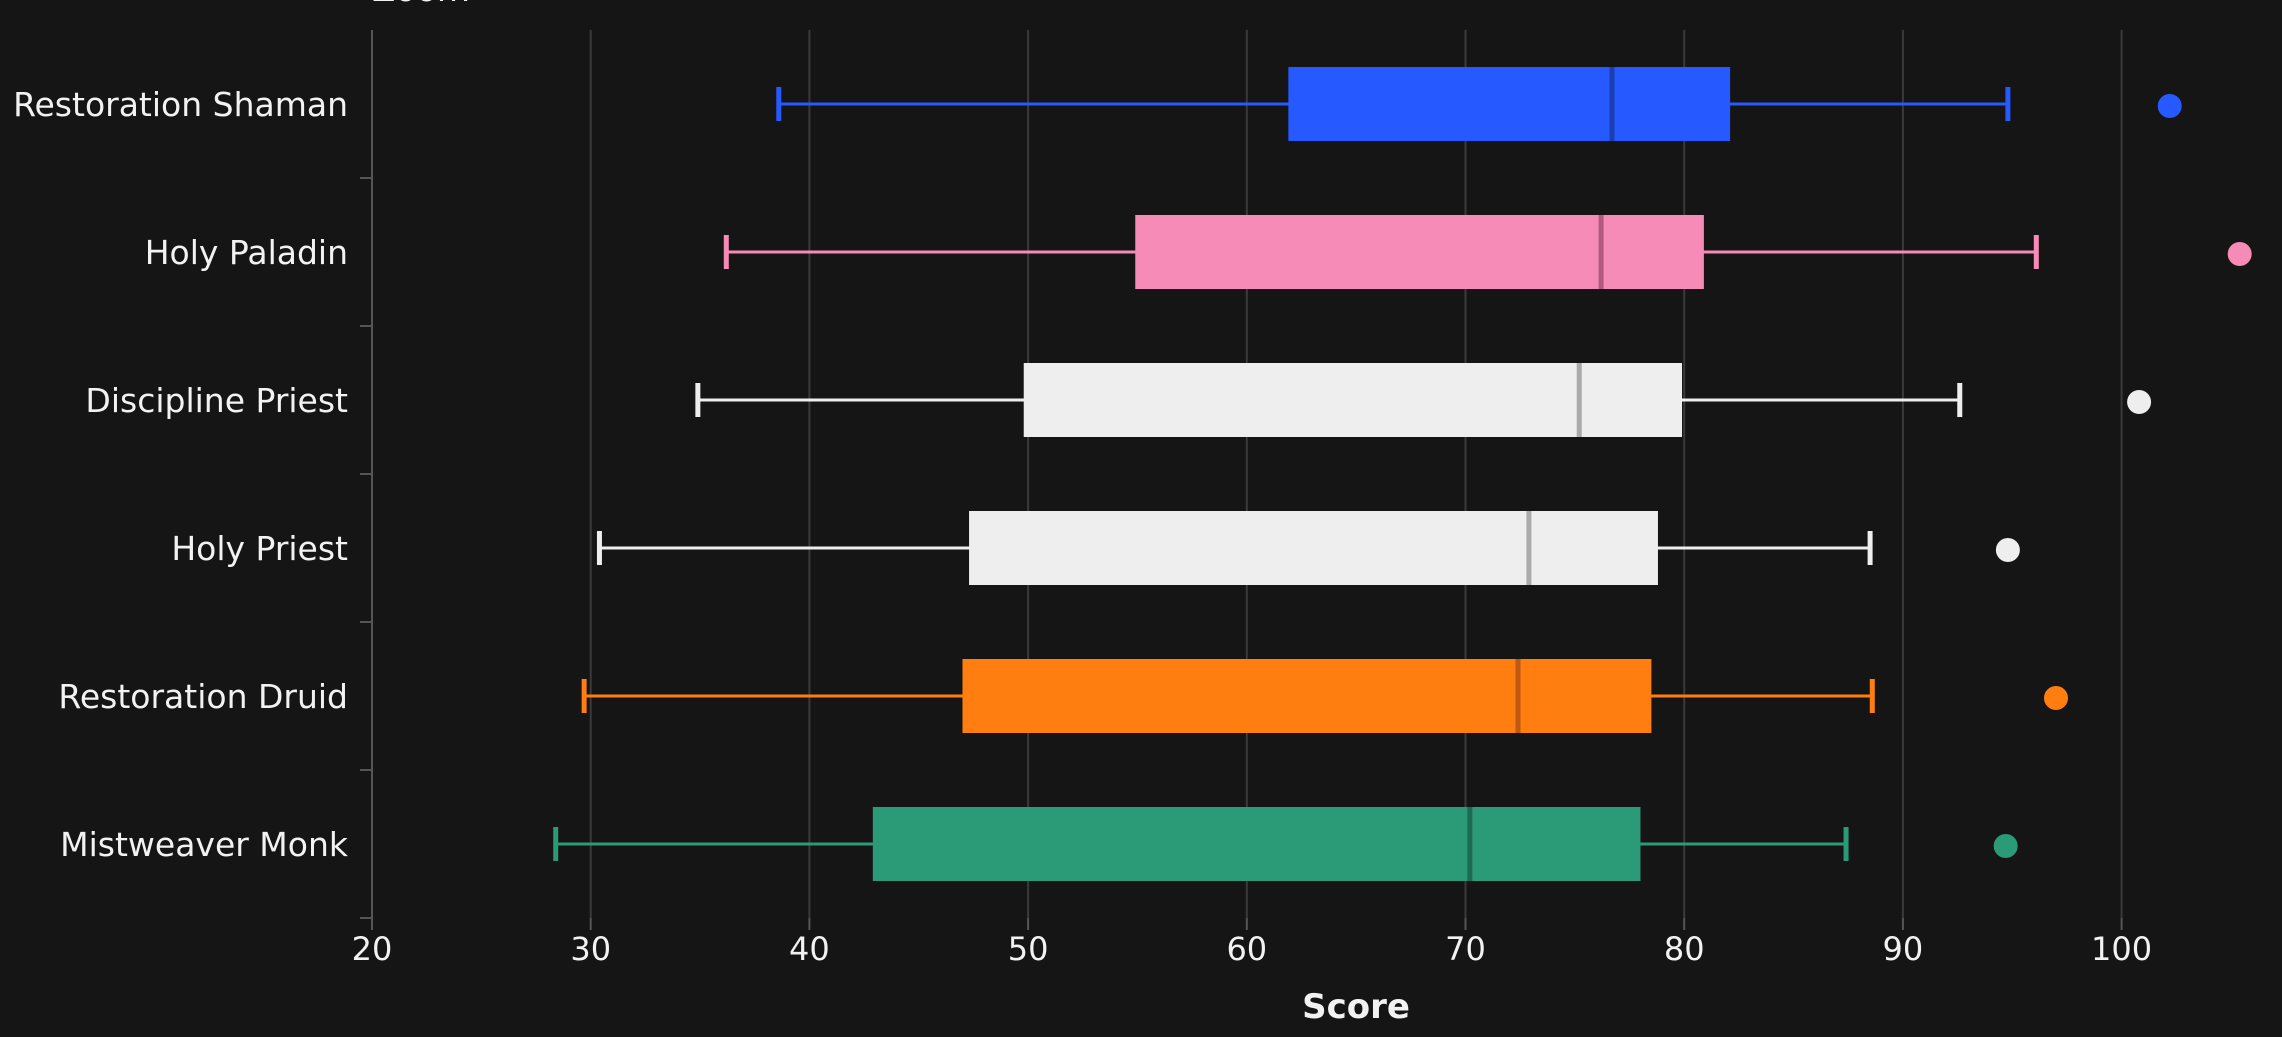 The height and width of the screenshot is (1037, 2282). Describe the element at coordinates (1356, 1007) in the screenshot. I see `x-axis-label: Score` at that location.